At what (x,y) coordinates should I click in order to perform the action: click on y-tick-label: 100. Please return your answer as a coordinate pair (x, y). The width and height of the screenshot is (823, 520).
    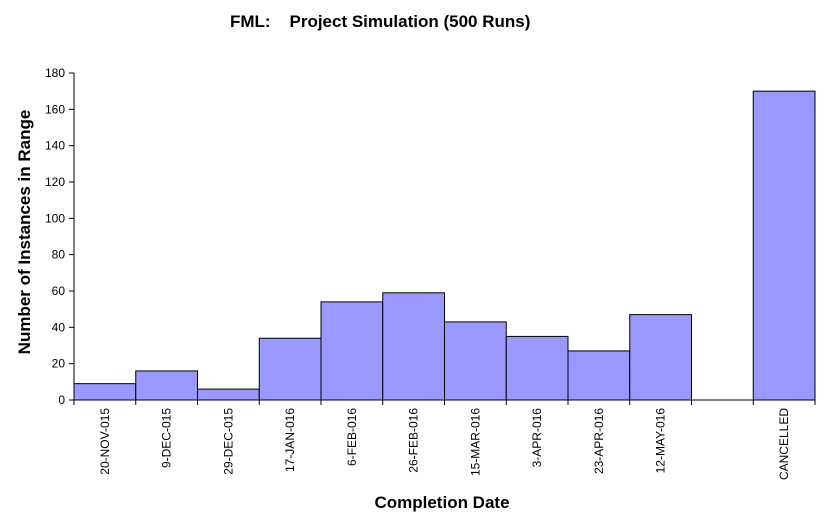
    Looking at the image, I should click on (55, 218).